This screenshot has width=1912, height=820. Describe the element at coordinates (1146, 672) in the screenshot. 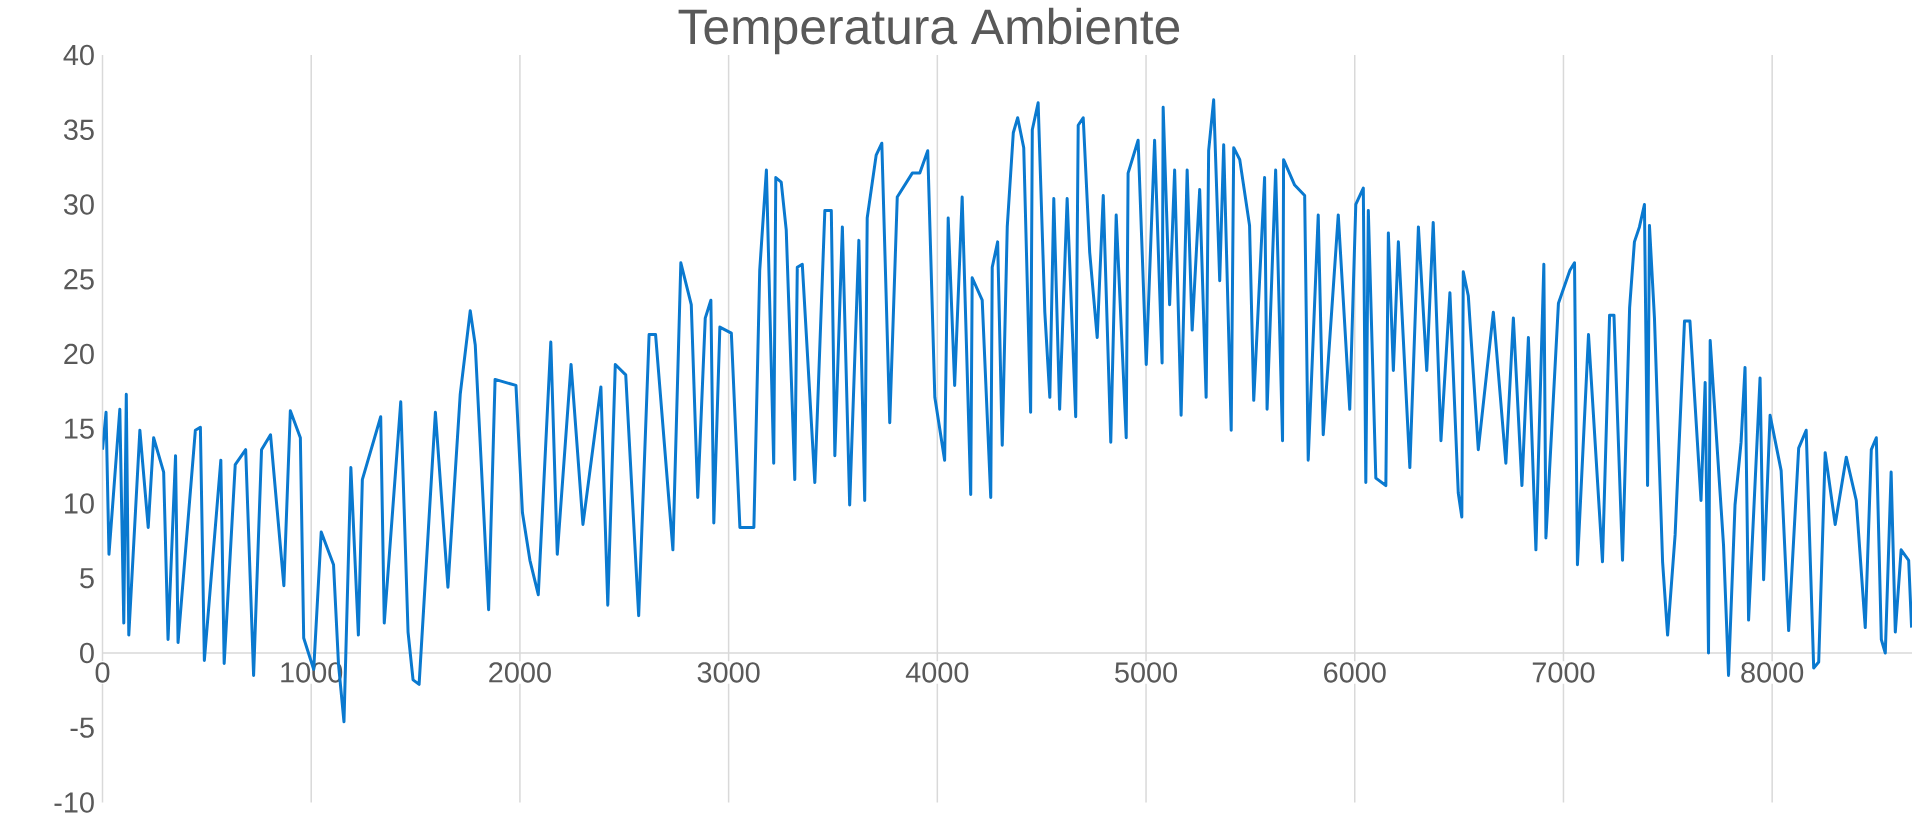

I see `x-tick-label: 5000` at that location.